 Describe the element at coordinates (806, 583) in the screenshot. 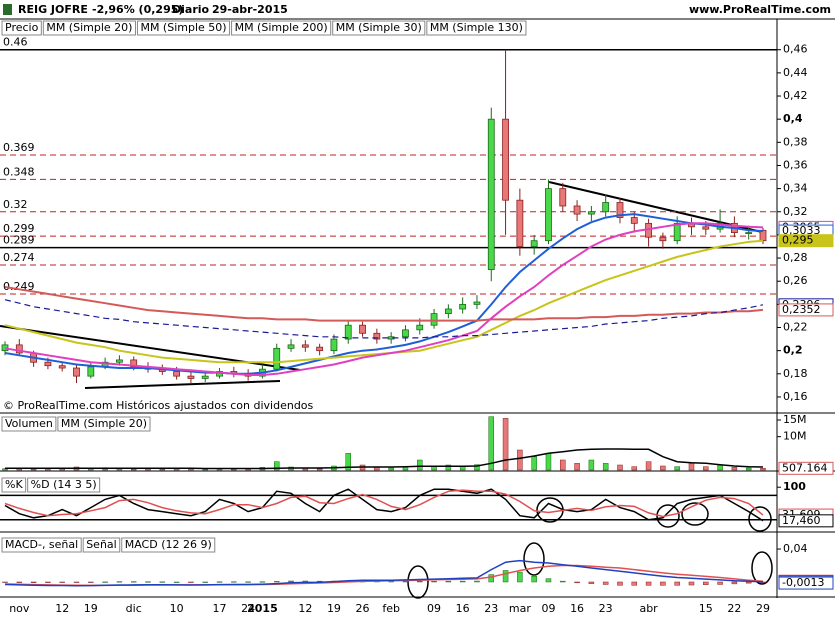

I see `last-value-box` at that location.